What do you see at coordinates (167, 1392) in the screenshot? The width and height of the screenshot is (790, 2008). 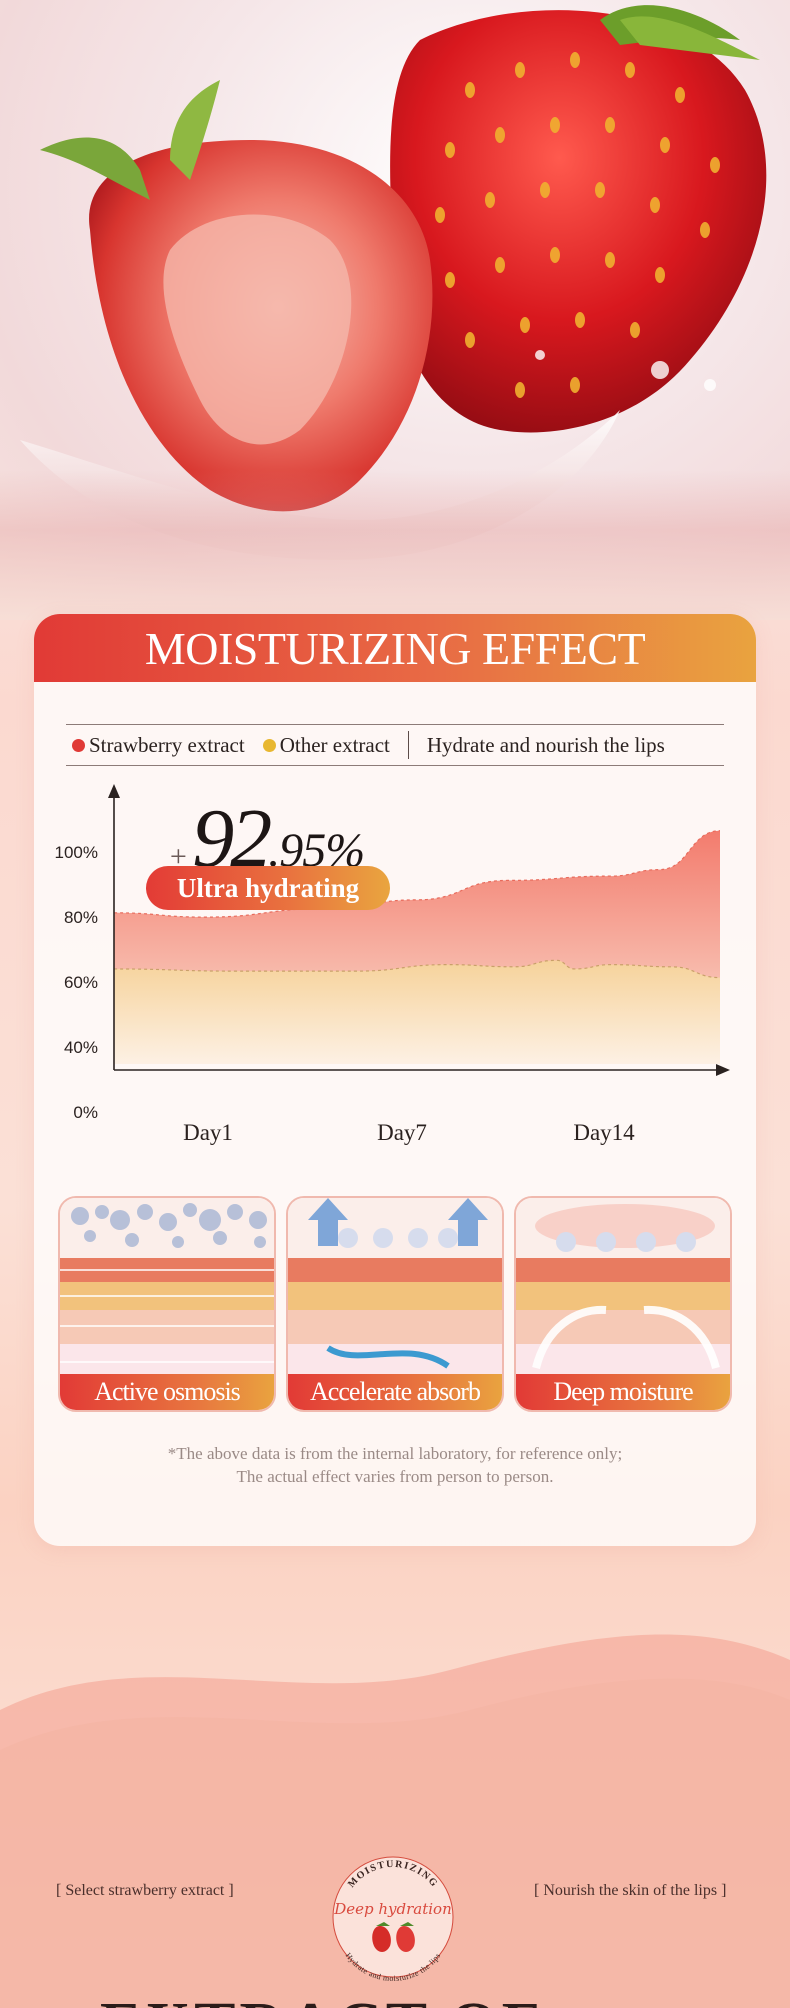 I see `feature-label-osmosis: Active osmosis` at bounding box center [167, 1392].